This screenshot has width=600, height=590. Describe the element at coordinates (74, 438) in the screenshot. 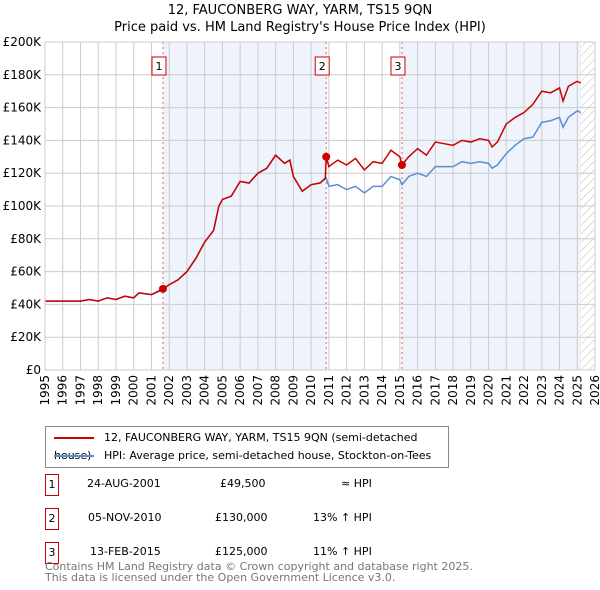

I see `legend-swatch-property` at that location.